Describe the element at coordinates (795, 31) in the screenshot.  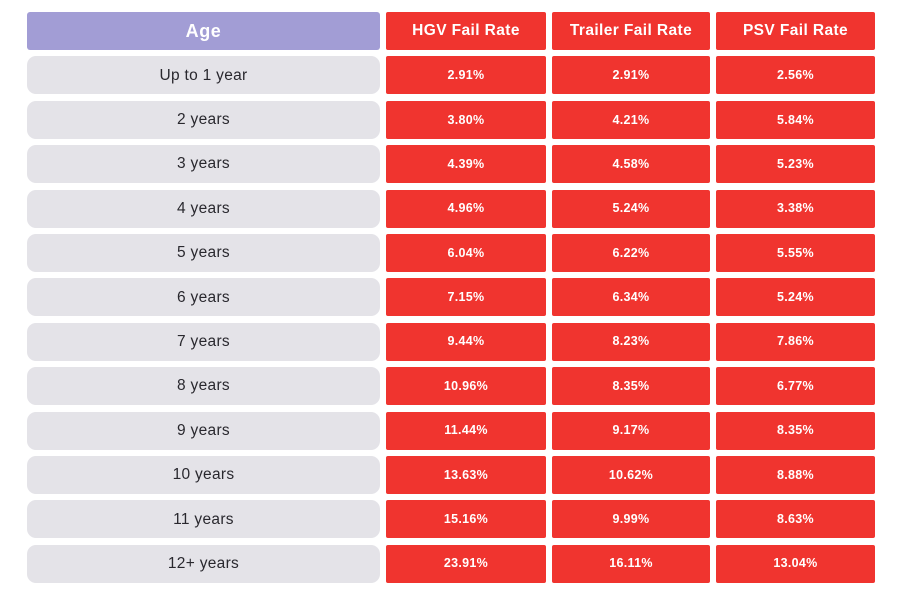
I see `column-header-psv: PSV Fail Rate` at that location.